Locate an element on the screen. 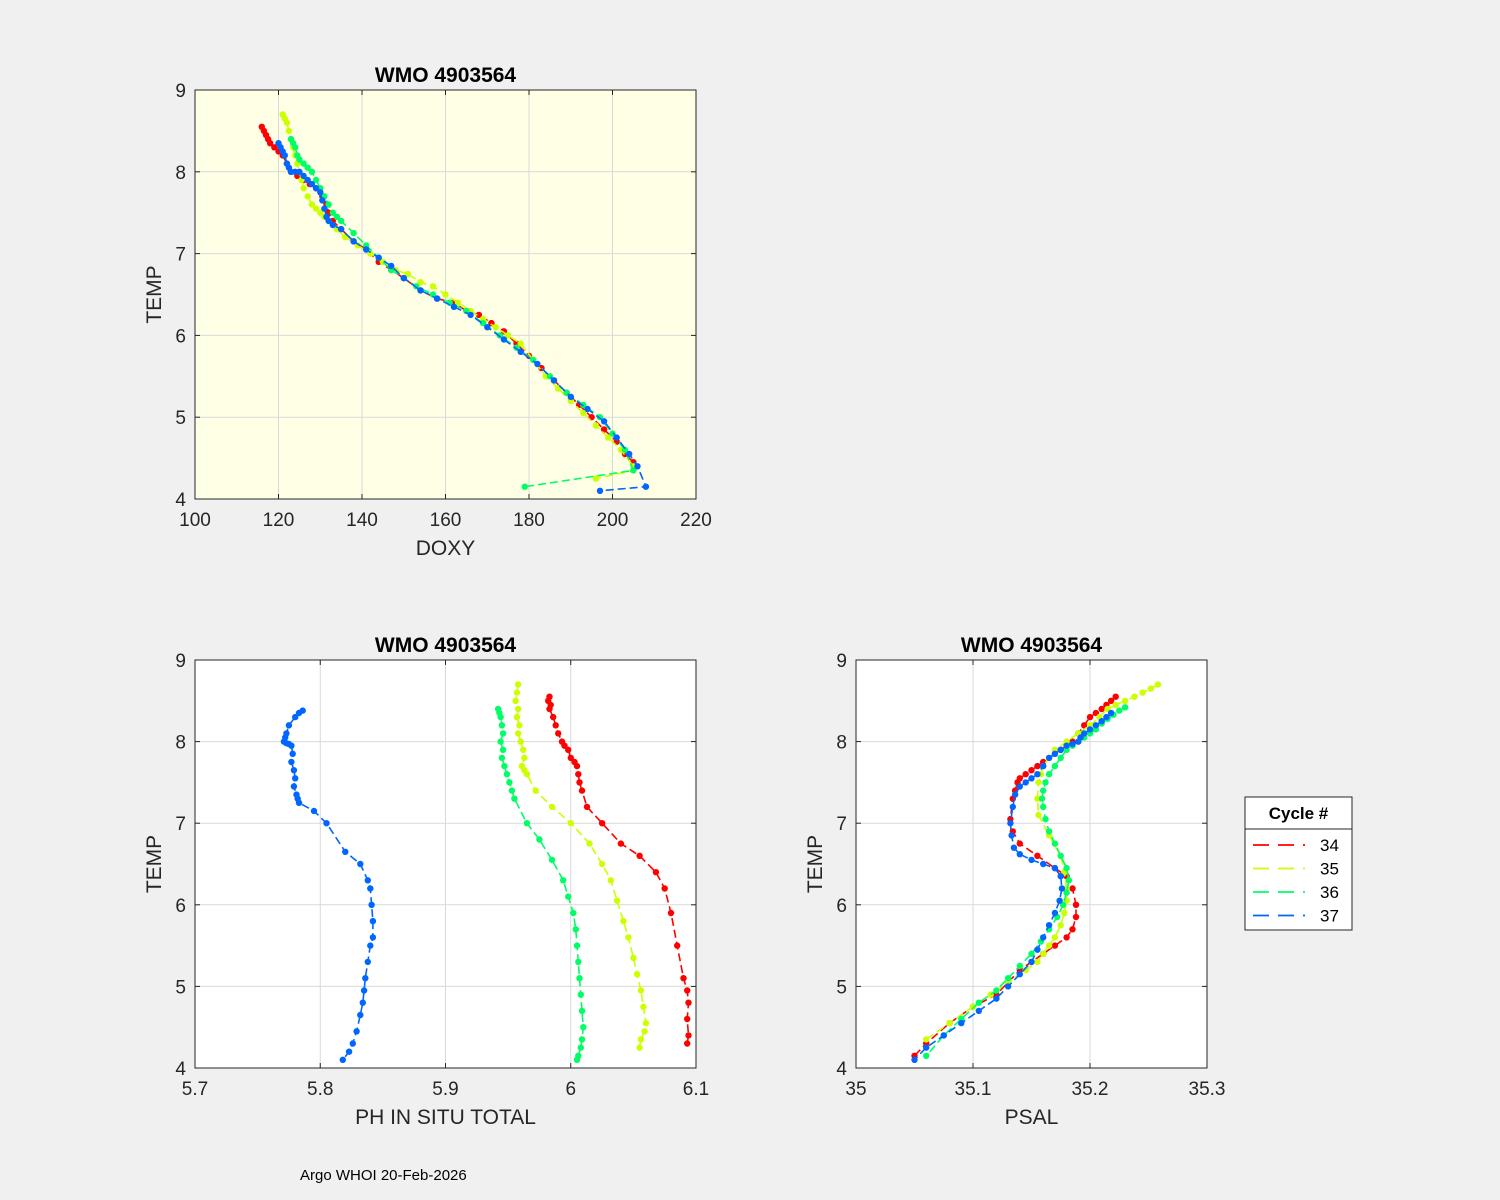  x-tick-label: 6.1 is located at coordinates (696, 1089).